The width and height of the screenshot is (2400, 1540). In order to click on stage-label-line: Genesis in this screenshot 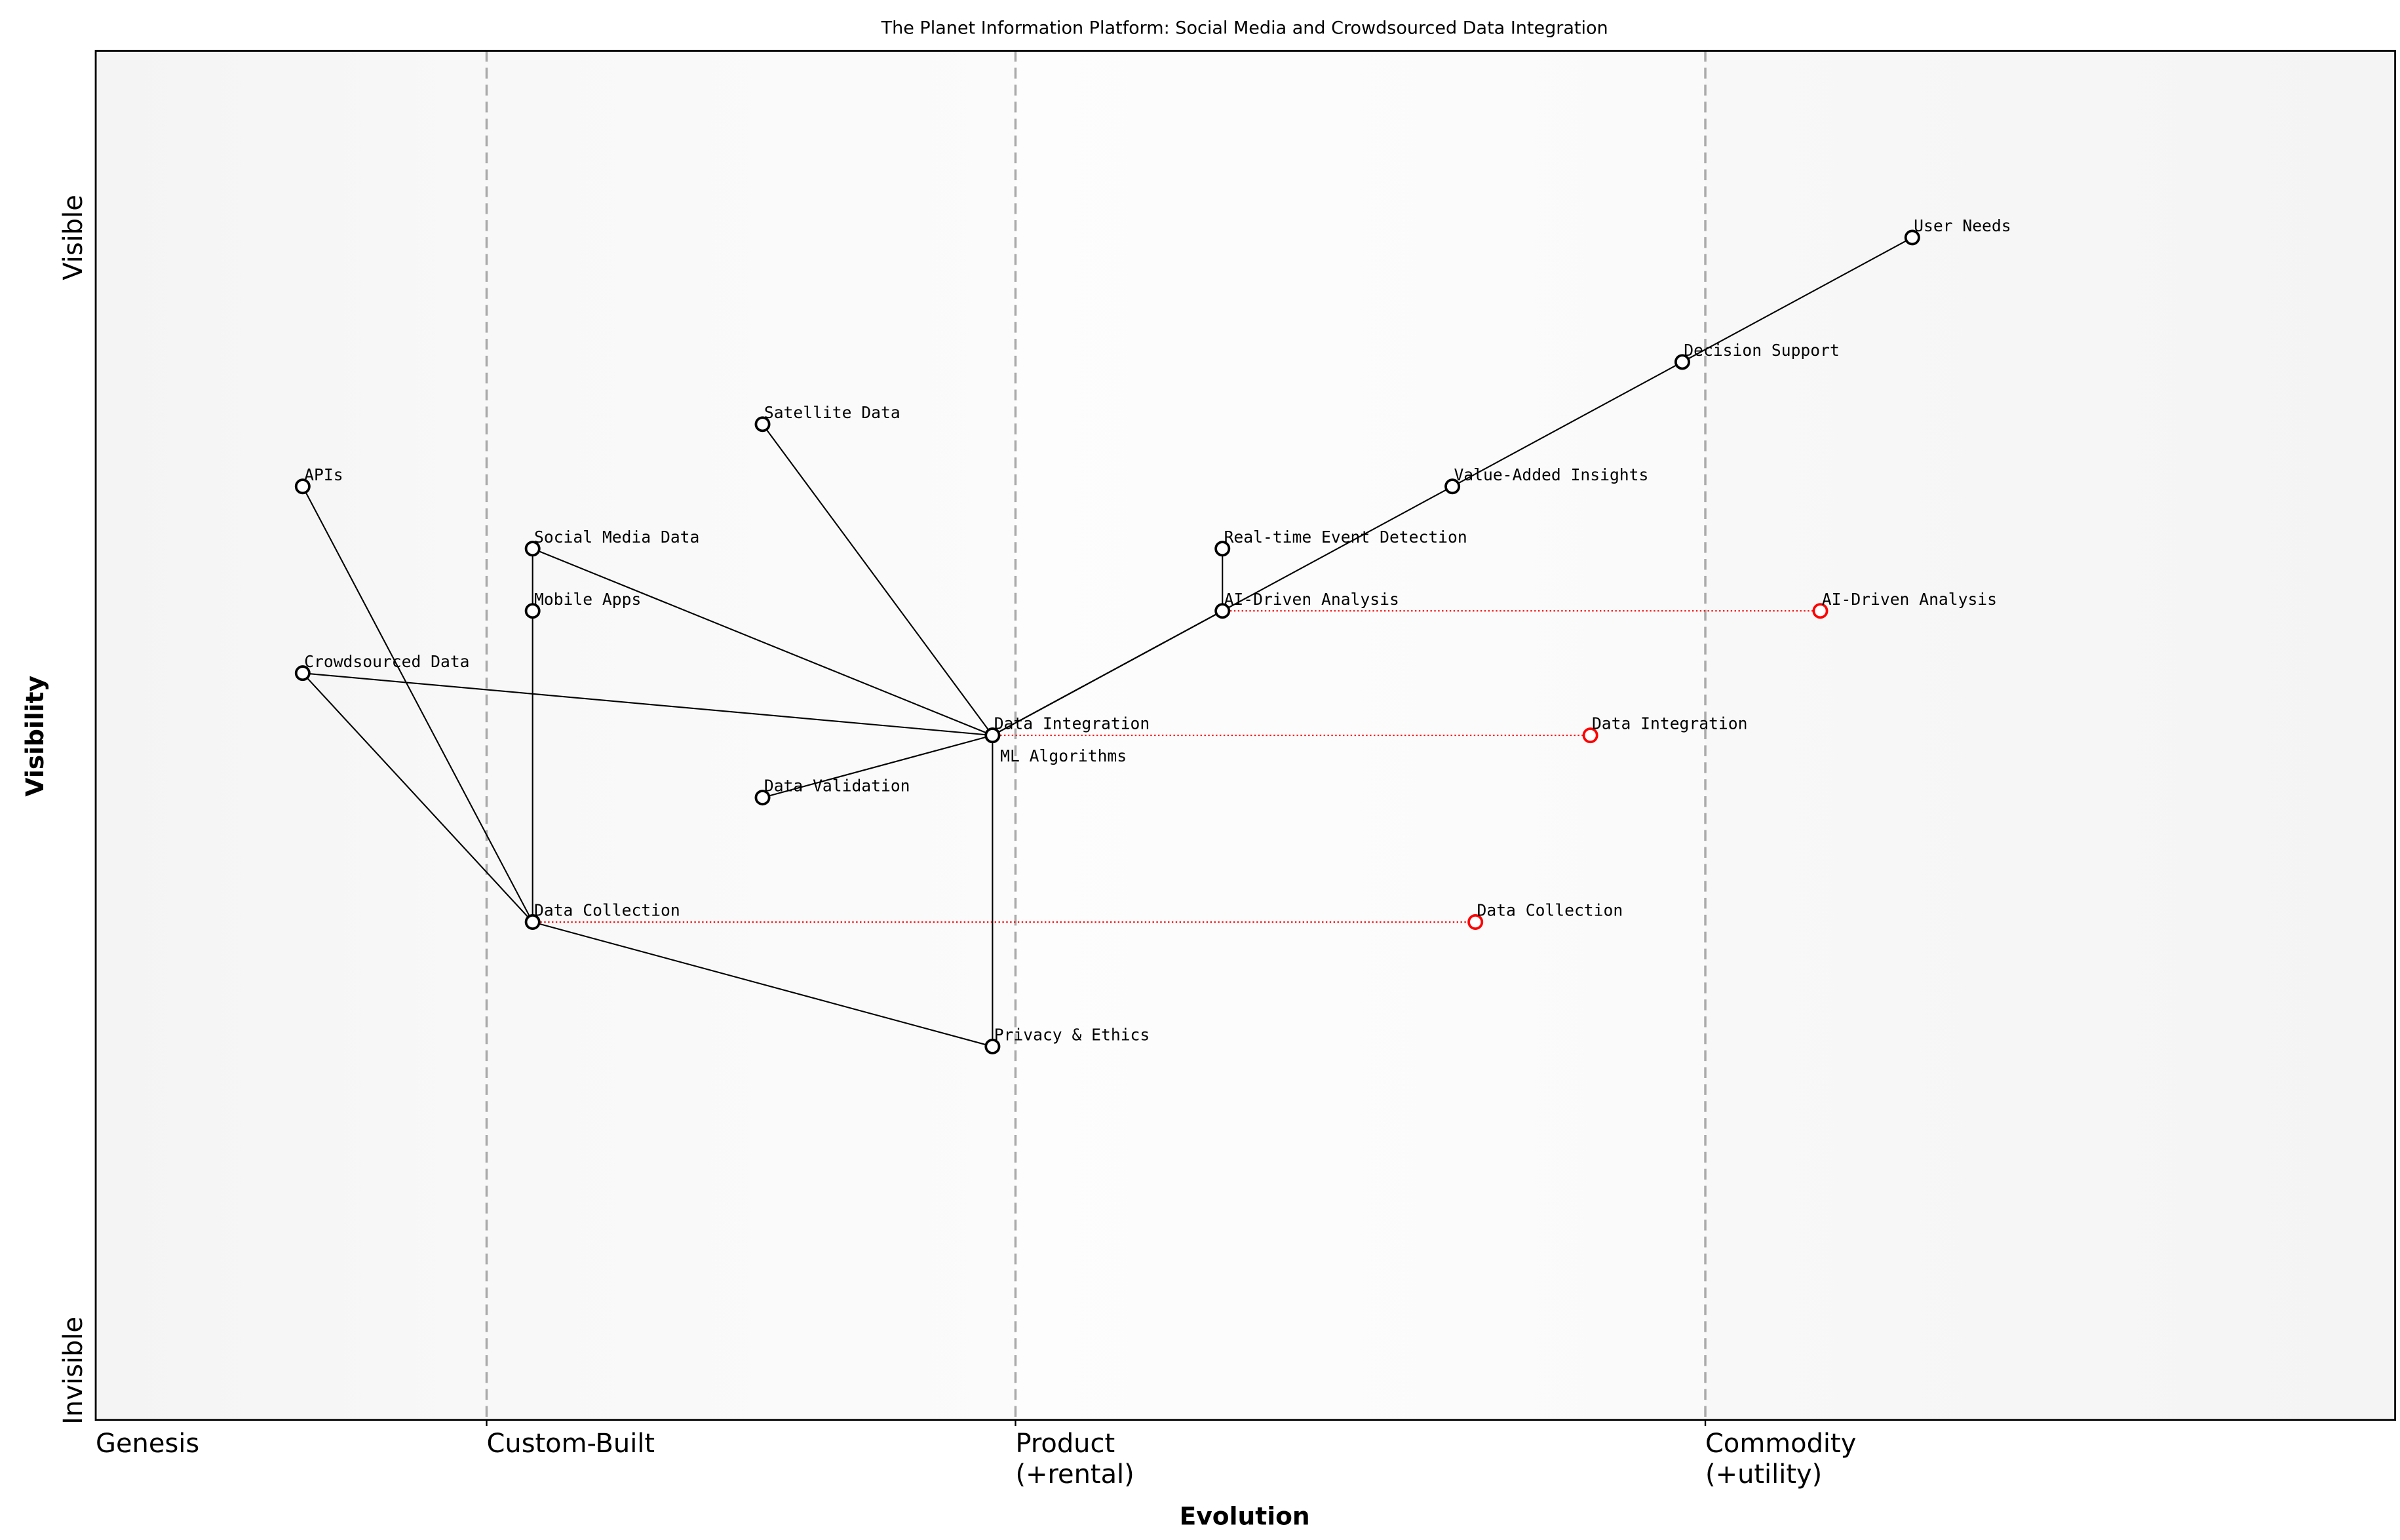, I will do `click(147, 1444)`.